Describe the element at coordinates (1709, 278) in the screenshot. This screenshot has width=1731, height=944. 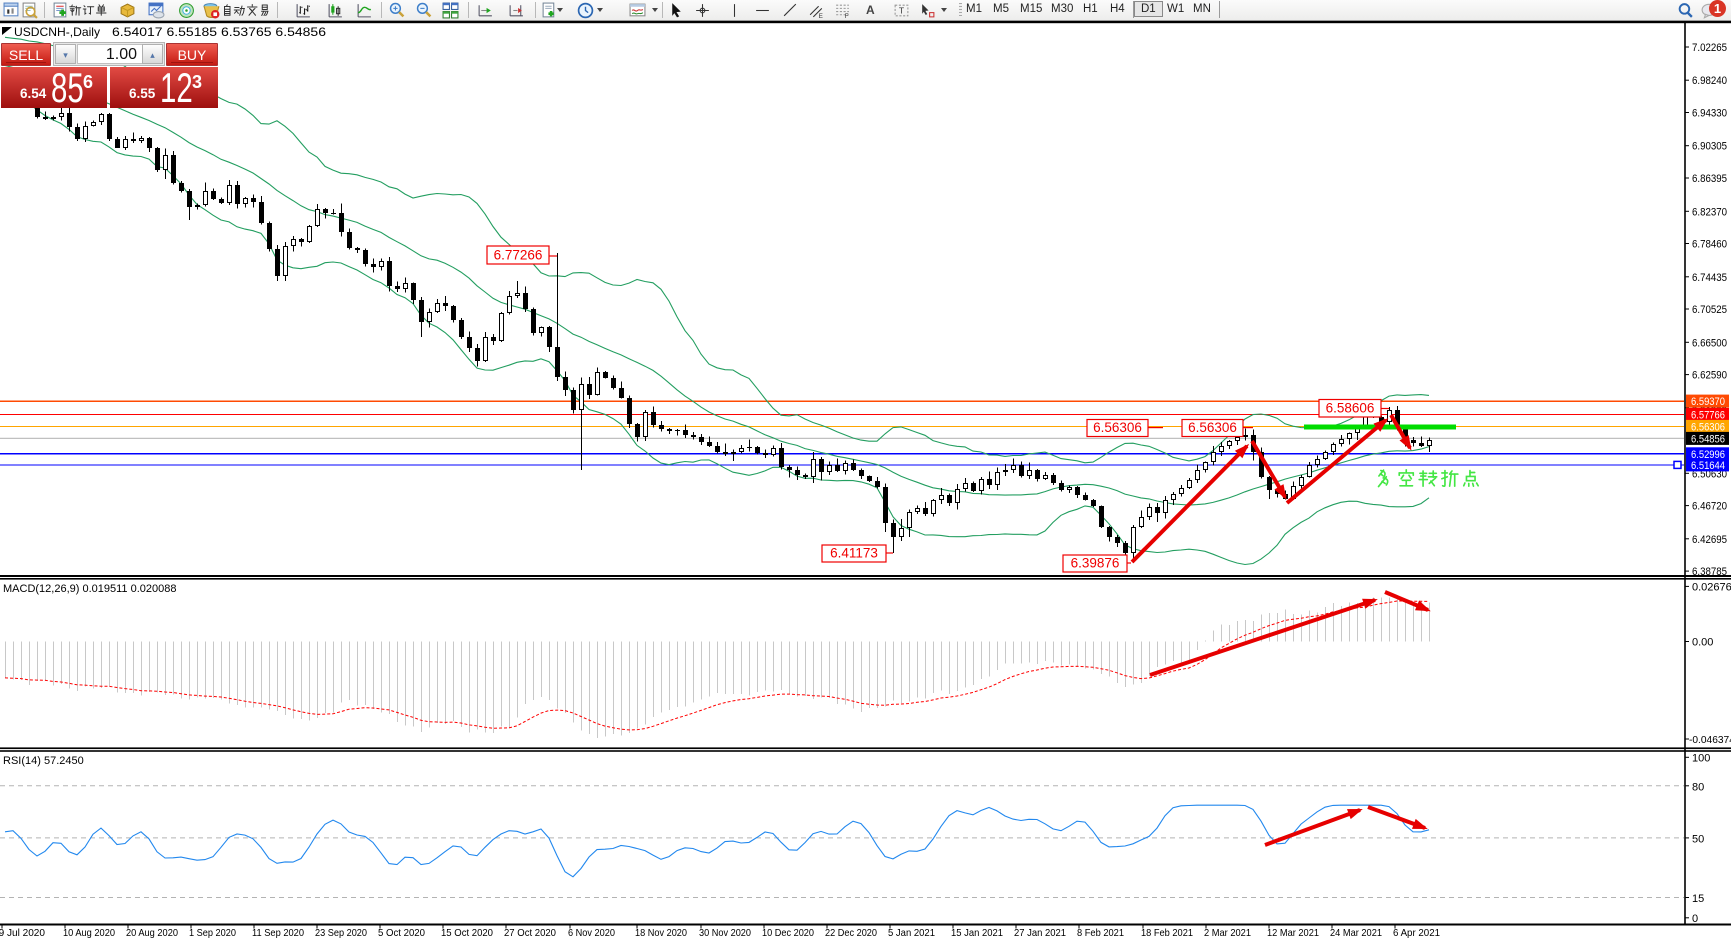
I see `svg-text: 6.74435` at that location.